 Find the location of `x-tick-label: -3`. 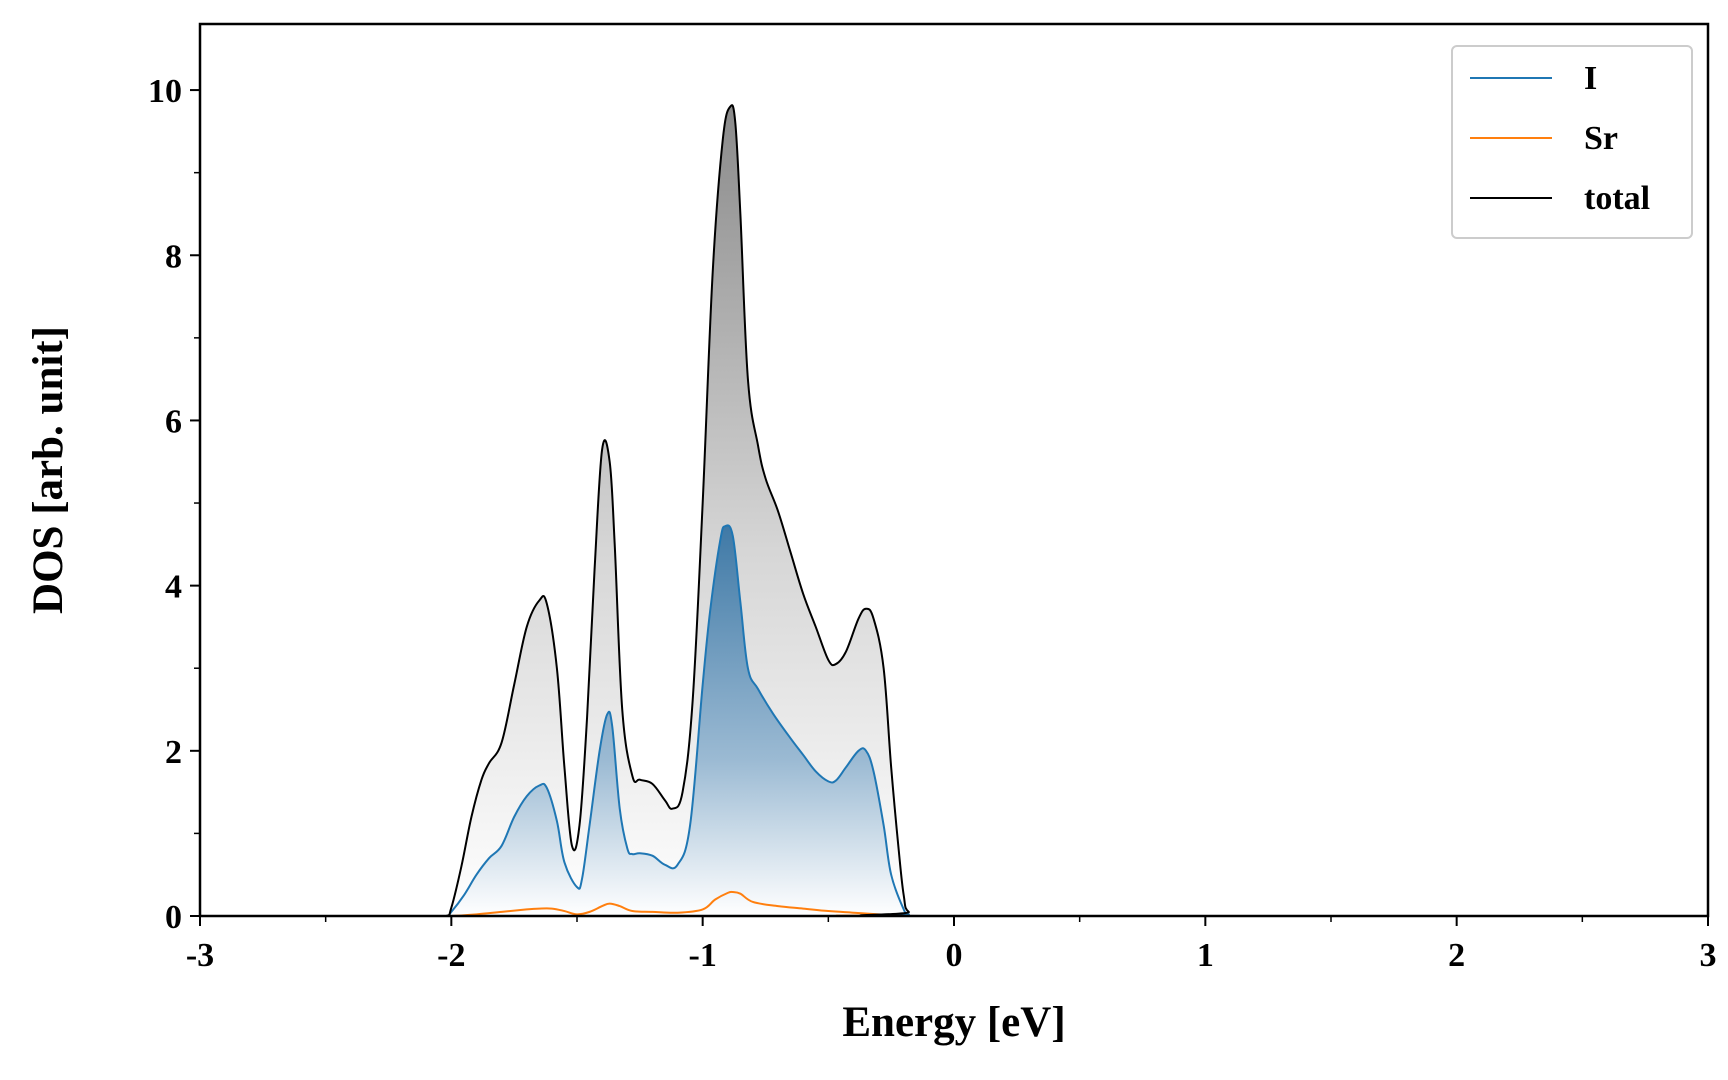

x-tick-label: -3 is located at coordinates (200, 955).